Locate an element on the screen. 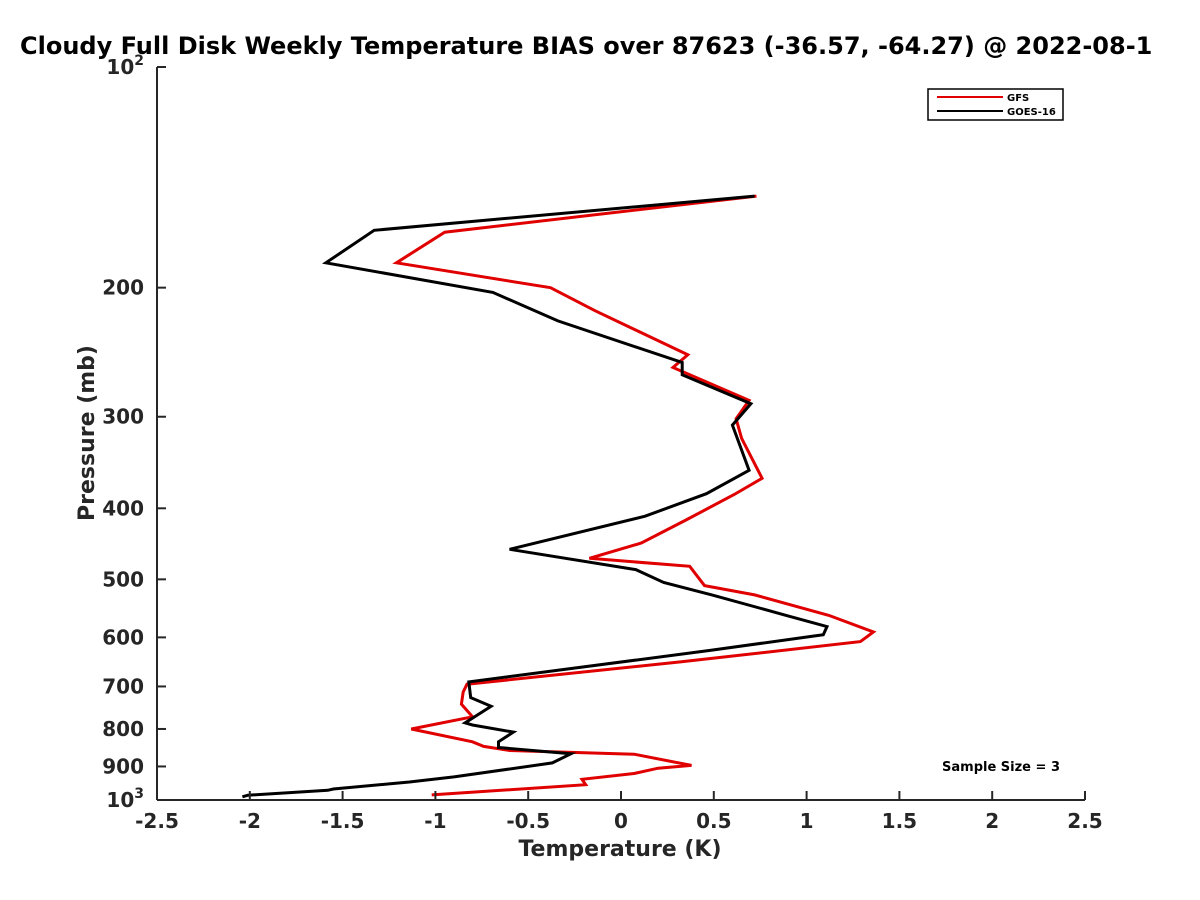 Image resolution: width=1200 pixels, height=900 pixels. legend-label-goes16: GOES-16 is located at coordinates (1031, 112).